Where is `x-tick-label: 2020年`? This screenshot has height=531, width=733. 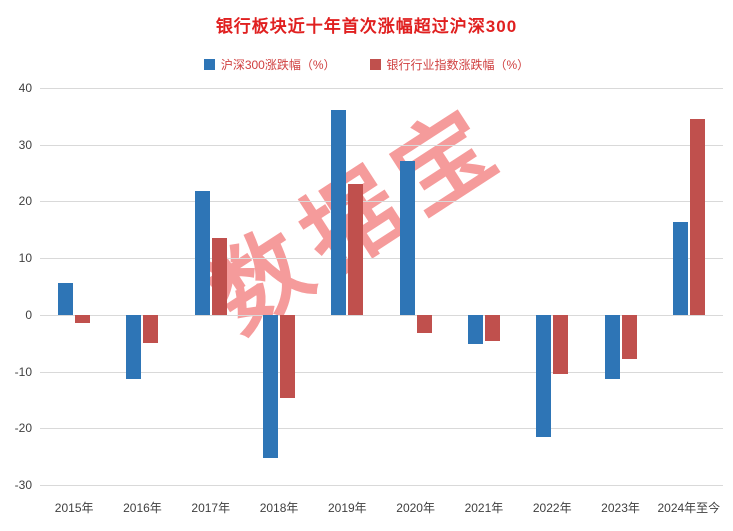
x-tick-label: 2020年 is located at coordinates (415, 508).